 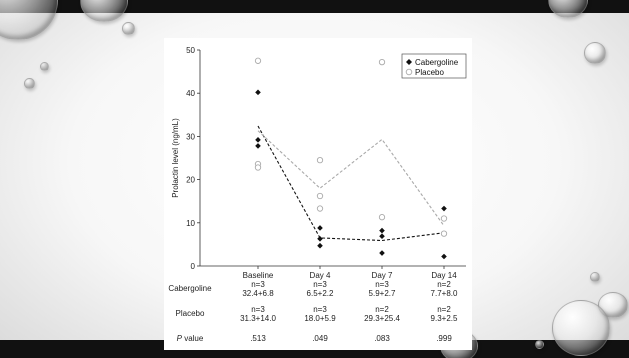 What do you see at coordinates (429, 72) in the screenshot?
I see `legend-label-placebo: Placebo` at bounding box center [429, 72].